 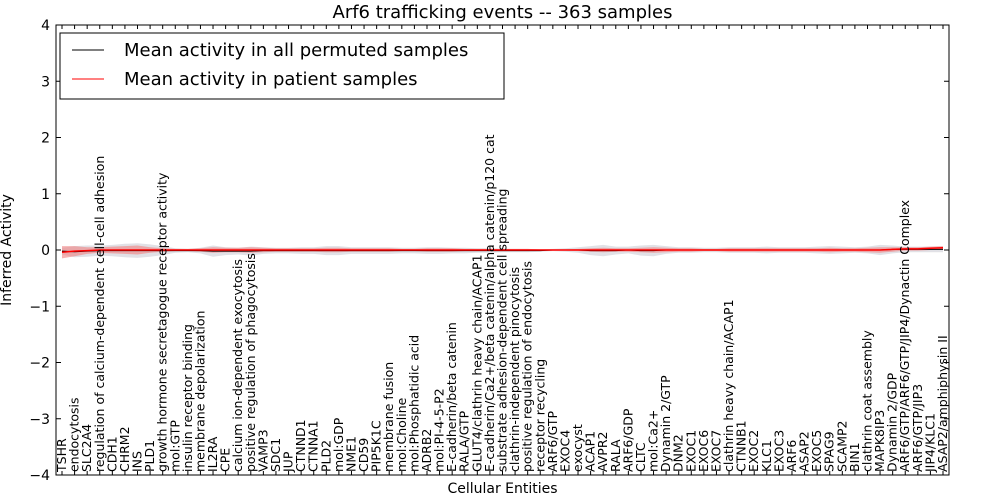 What do you see at coordinates (942, 403) in the screenshot?
I see `entity-label: ASAP2/amphiphysin II` at bounding box center [942, 403].